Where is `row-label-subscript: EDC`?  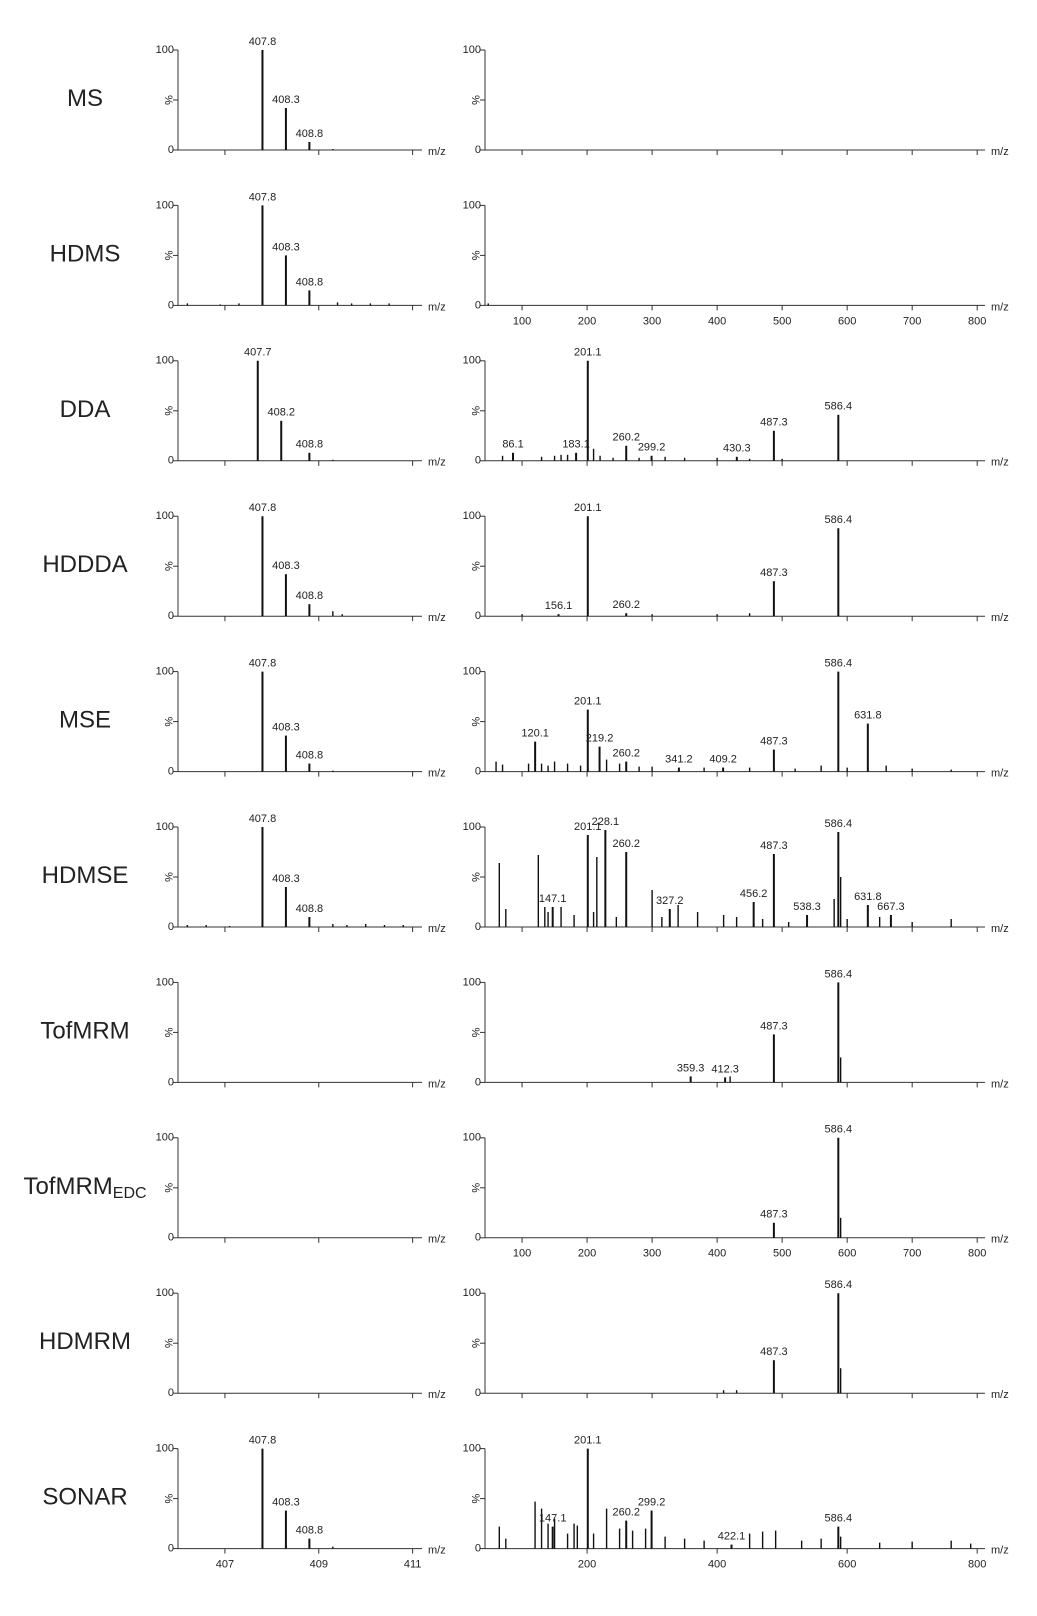 row-label-subscript: EDC is located at coordinates (130, 1193).